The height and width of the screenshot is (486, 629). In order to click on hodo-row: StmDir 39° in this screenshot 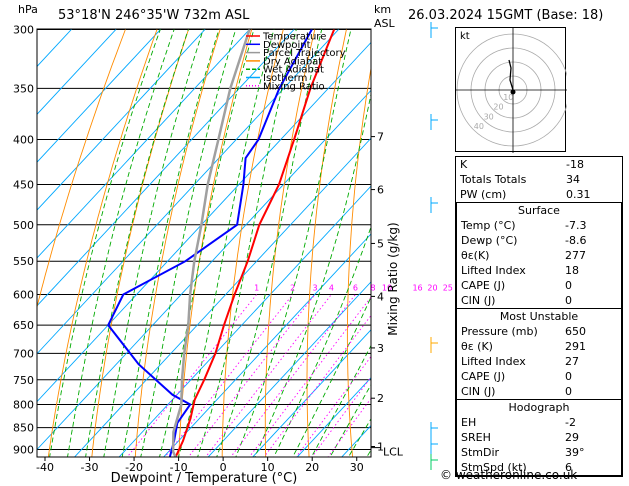, I will do `click(539, 452)`.